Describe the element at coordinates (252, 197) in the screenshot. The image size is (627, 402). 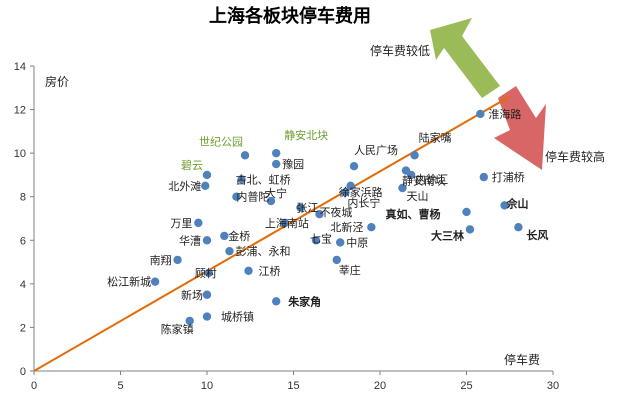
I see `data-label: 内普陀` at that location.